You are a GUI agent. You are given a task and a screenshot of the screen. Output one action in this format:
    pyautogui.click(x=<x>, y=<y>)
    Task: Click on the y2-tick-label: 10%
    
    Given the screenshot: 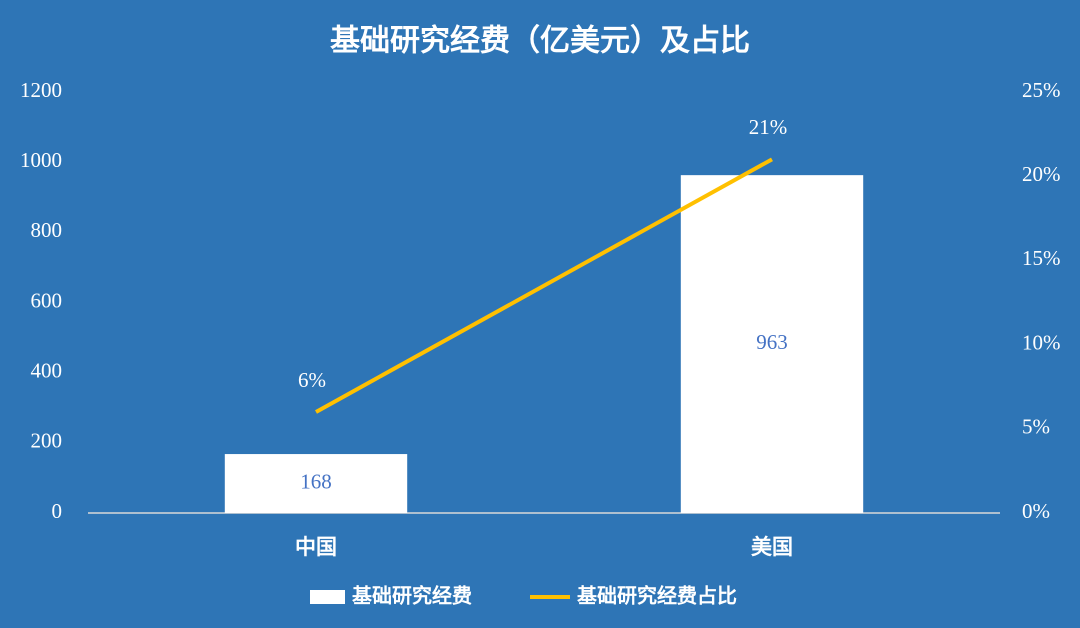 What is the action you would take?
    pyautogui.click(x=1041, y=342)
    